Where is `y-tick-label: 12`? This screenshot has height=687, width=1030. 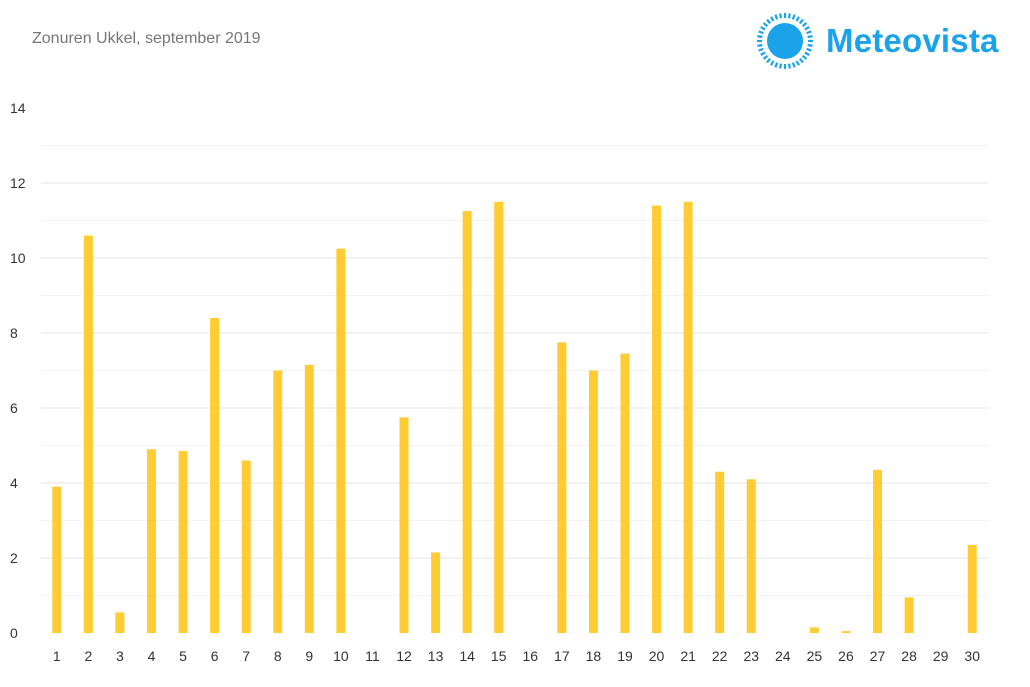 y-tick-label: 12 is located at coordinates (18, 183).